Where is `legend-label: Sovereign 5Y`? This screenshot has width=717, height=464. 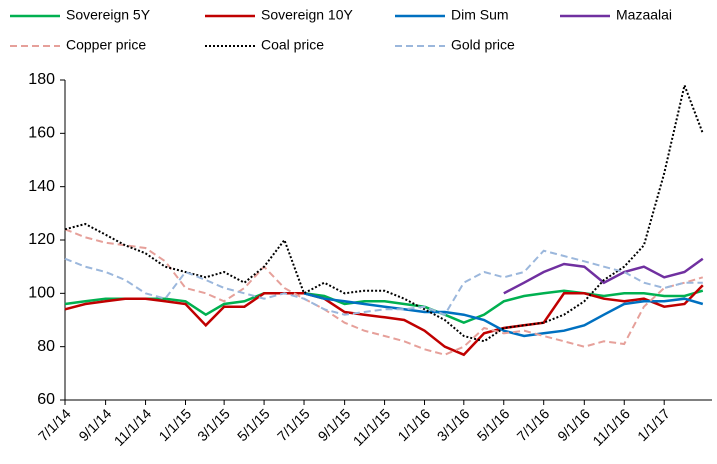
legend-label: Sovereign 5Y is located at coordinates (108, 15).